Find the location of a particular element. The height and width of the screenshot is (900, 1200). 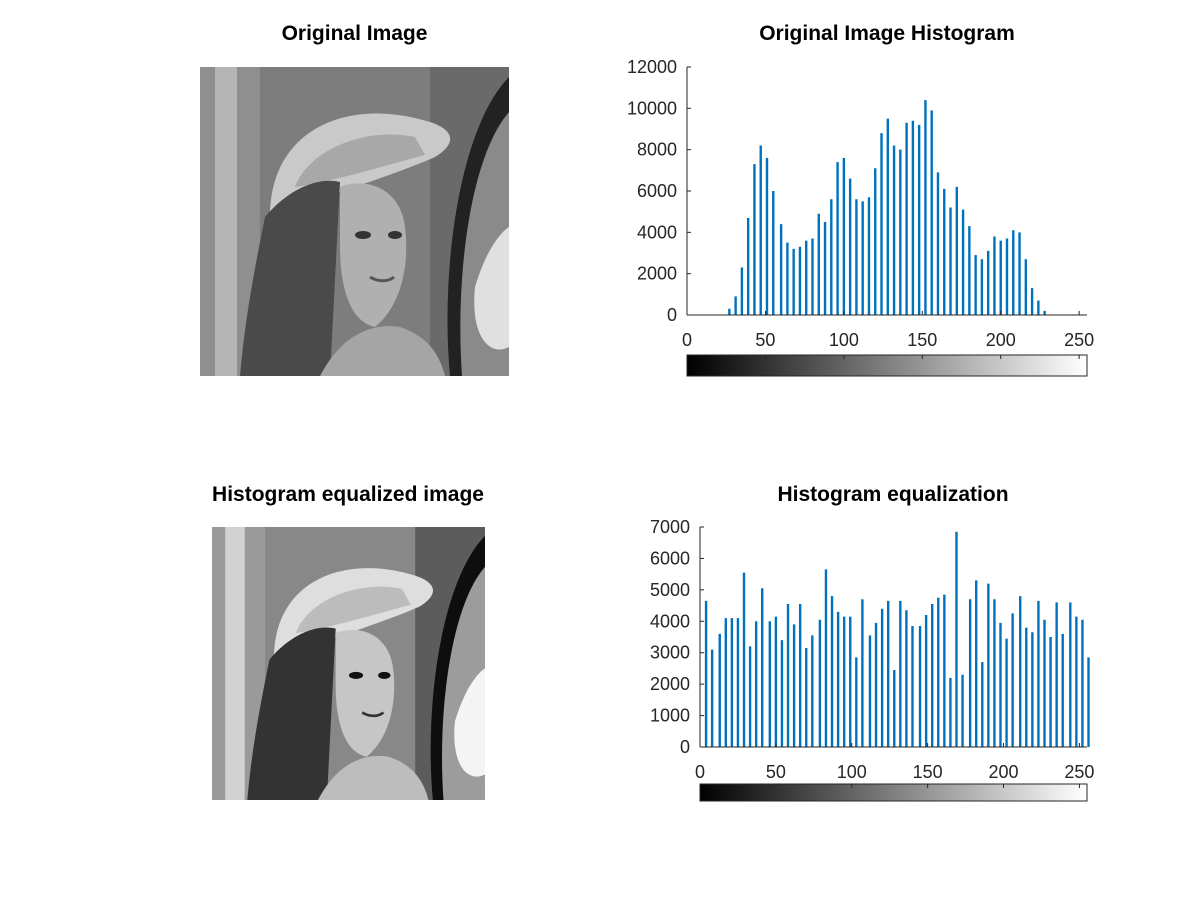

original-x-tick-label: 50 is located at coordinates (765, 340).